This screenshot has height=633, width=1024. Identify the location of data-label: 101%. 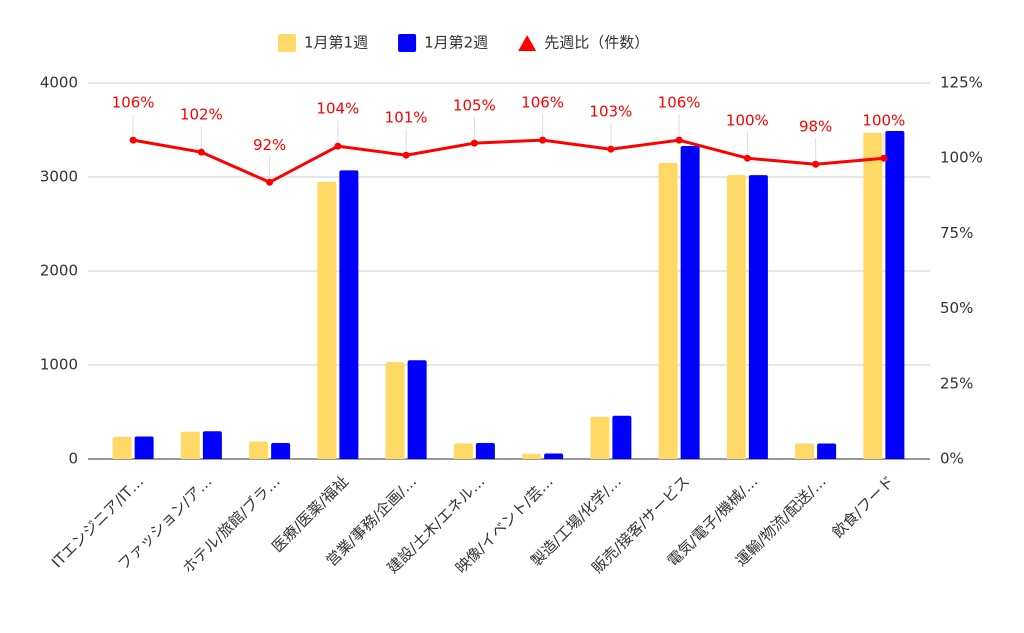
(406, 118).